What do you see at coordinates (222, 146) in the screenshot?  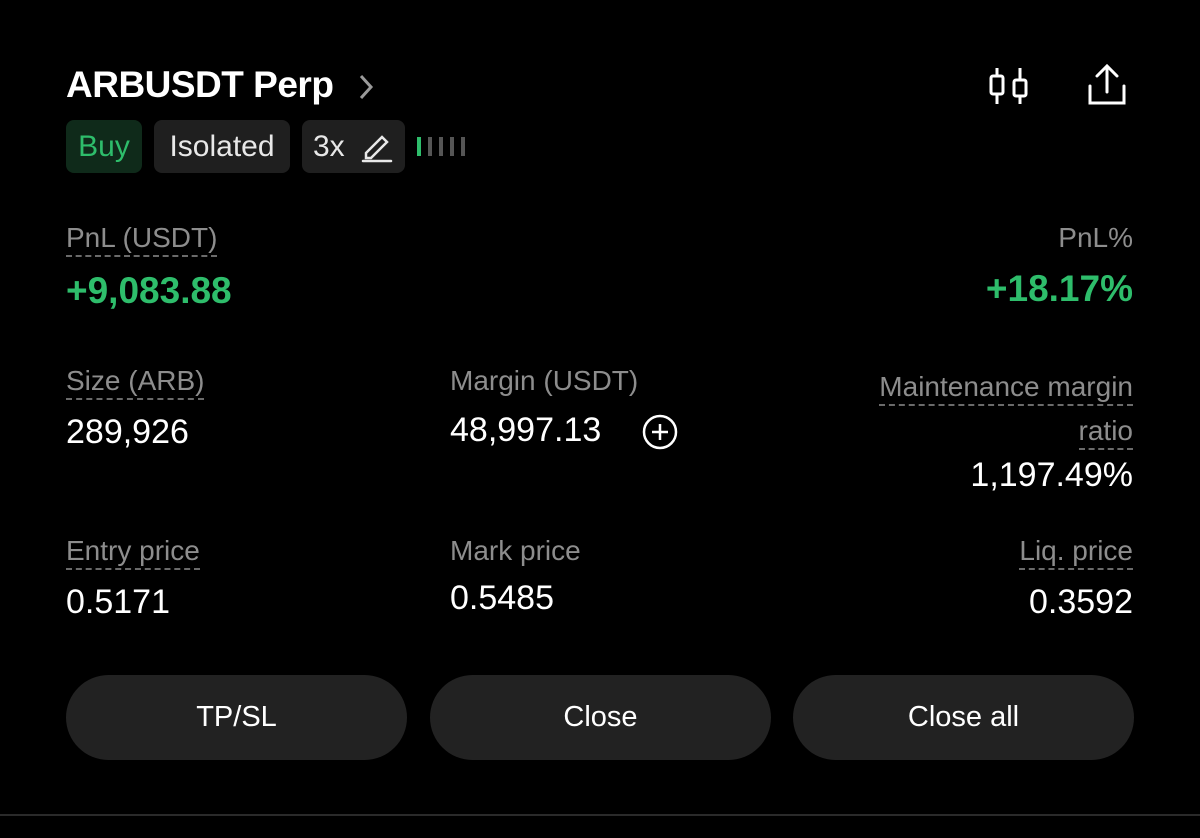 I see `margin-mode-tag: Isolated` at bounding box center [222, 146].